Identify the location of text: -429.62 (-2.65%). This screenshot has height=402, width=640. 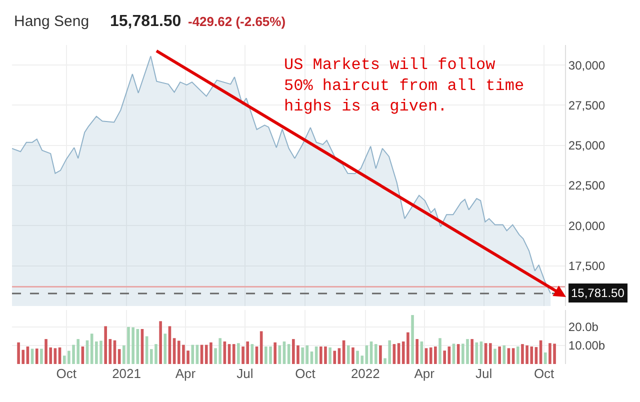
(237, 21).